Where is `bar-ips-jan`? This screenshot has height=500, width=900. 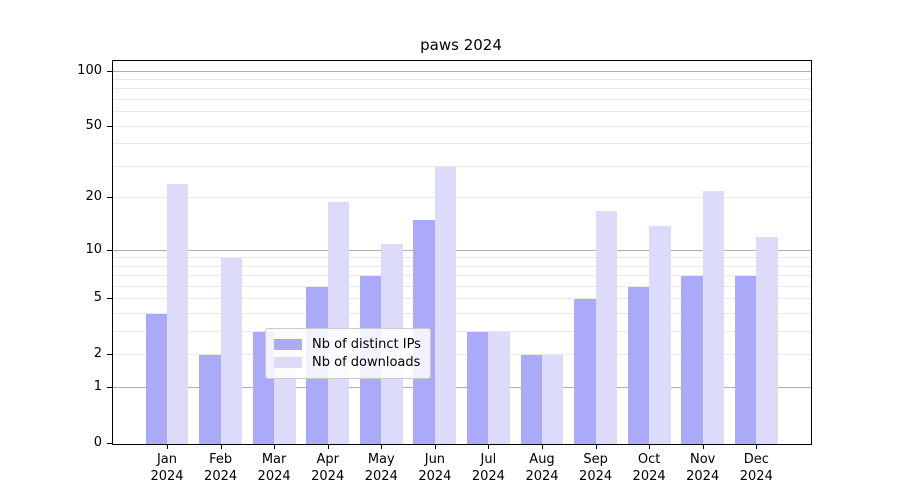
bar-ips-jan is located at coordinates (156, 379).